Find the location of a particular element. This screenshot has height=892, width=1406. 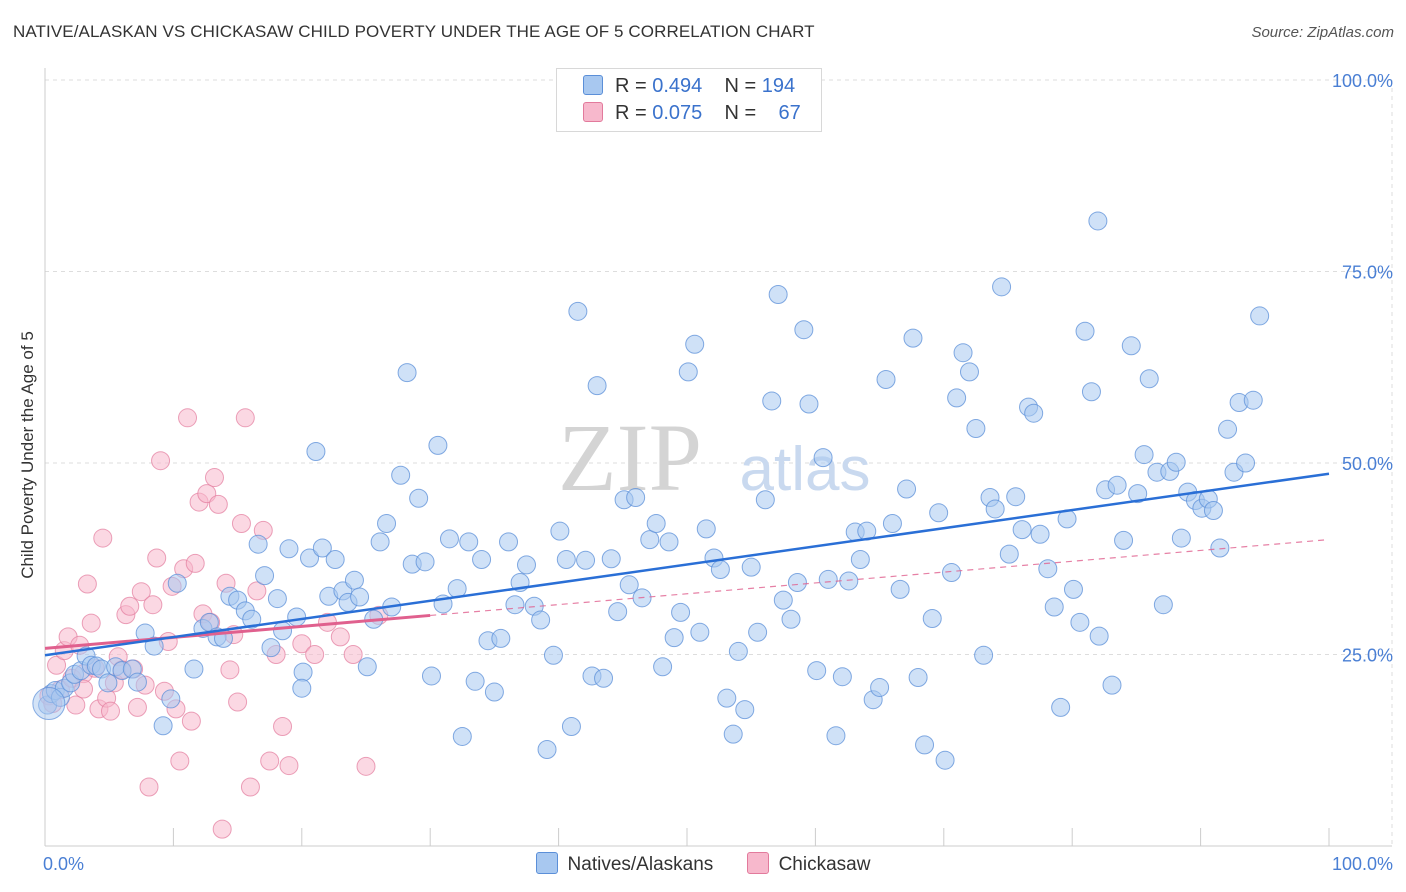

y-axis-label: Child Poverty Under the Age of 5 is located at coordinates (27, 455).